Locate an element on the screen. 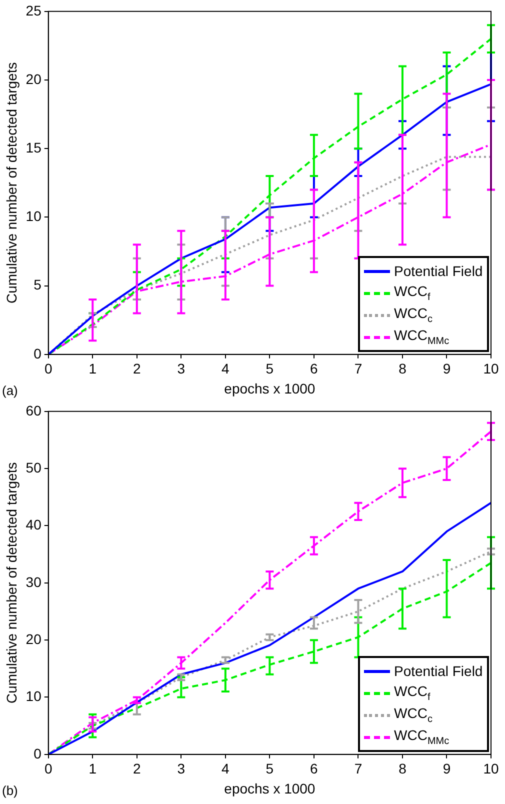 This screenshot has width=505, height=804. y-tick-label: 30 is located at coordinates (34, 582).